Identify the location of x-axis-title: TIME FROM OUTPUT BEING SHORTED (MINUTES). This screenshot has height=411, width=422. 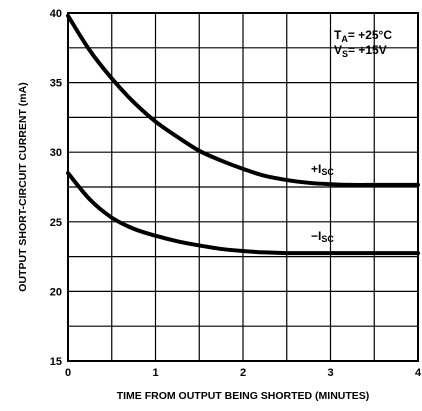
(243, 396).